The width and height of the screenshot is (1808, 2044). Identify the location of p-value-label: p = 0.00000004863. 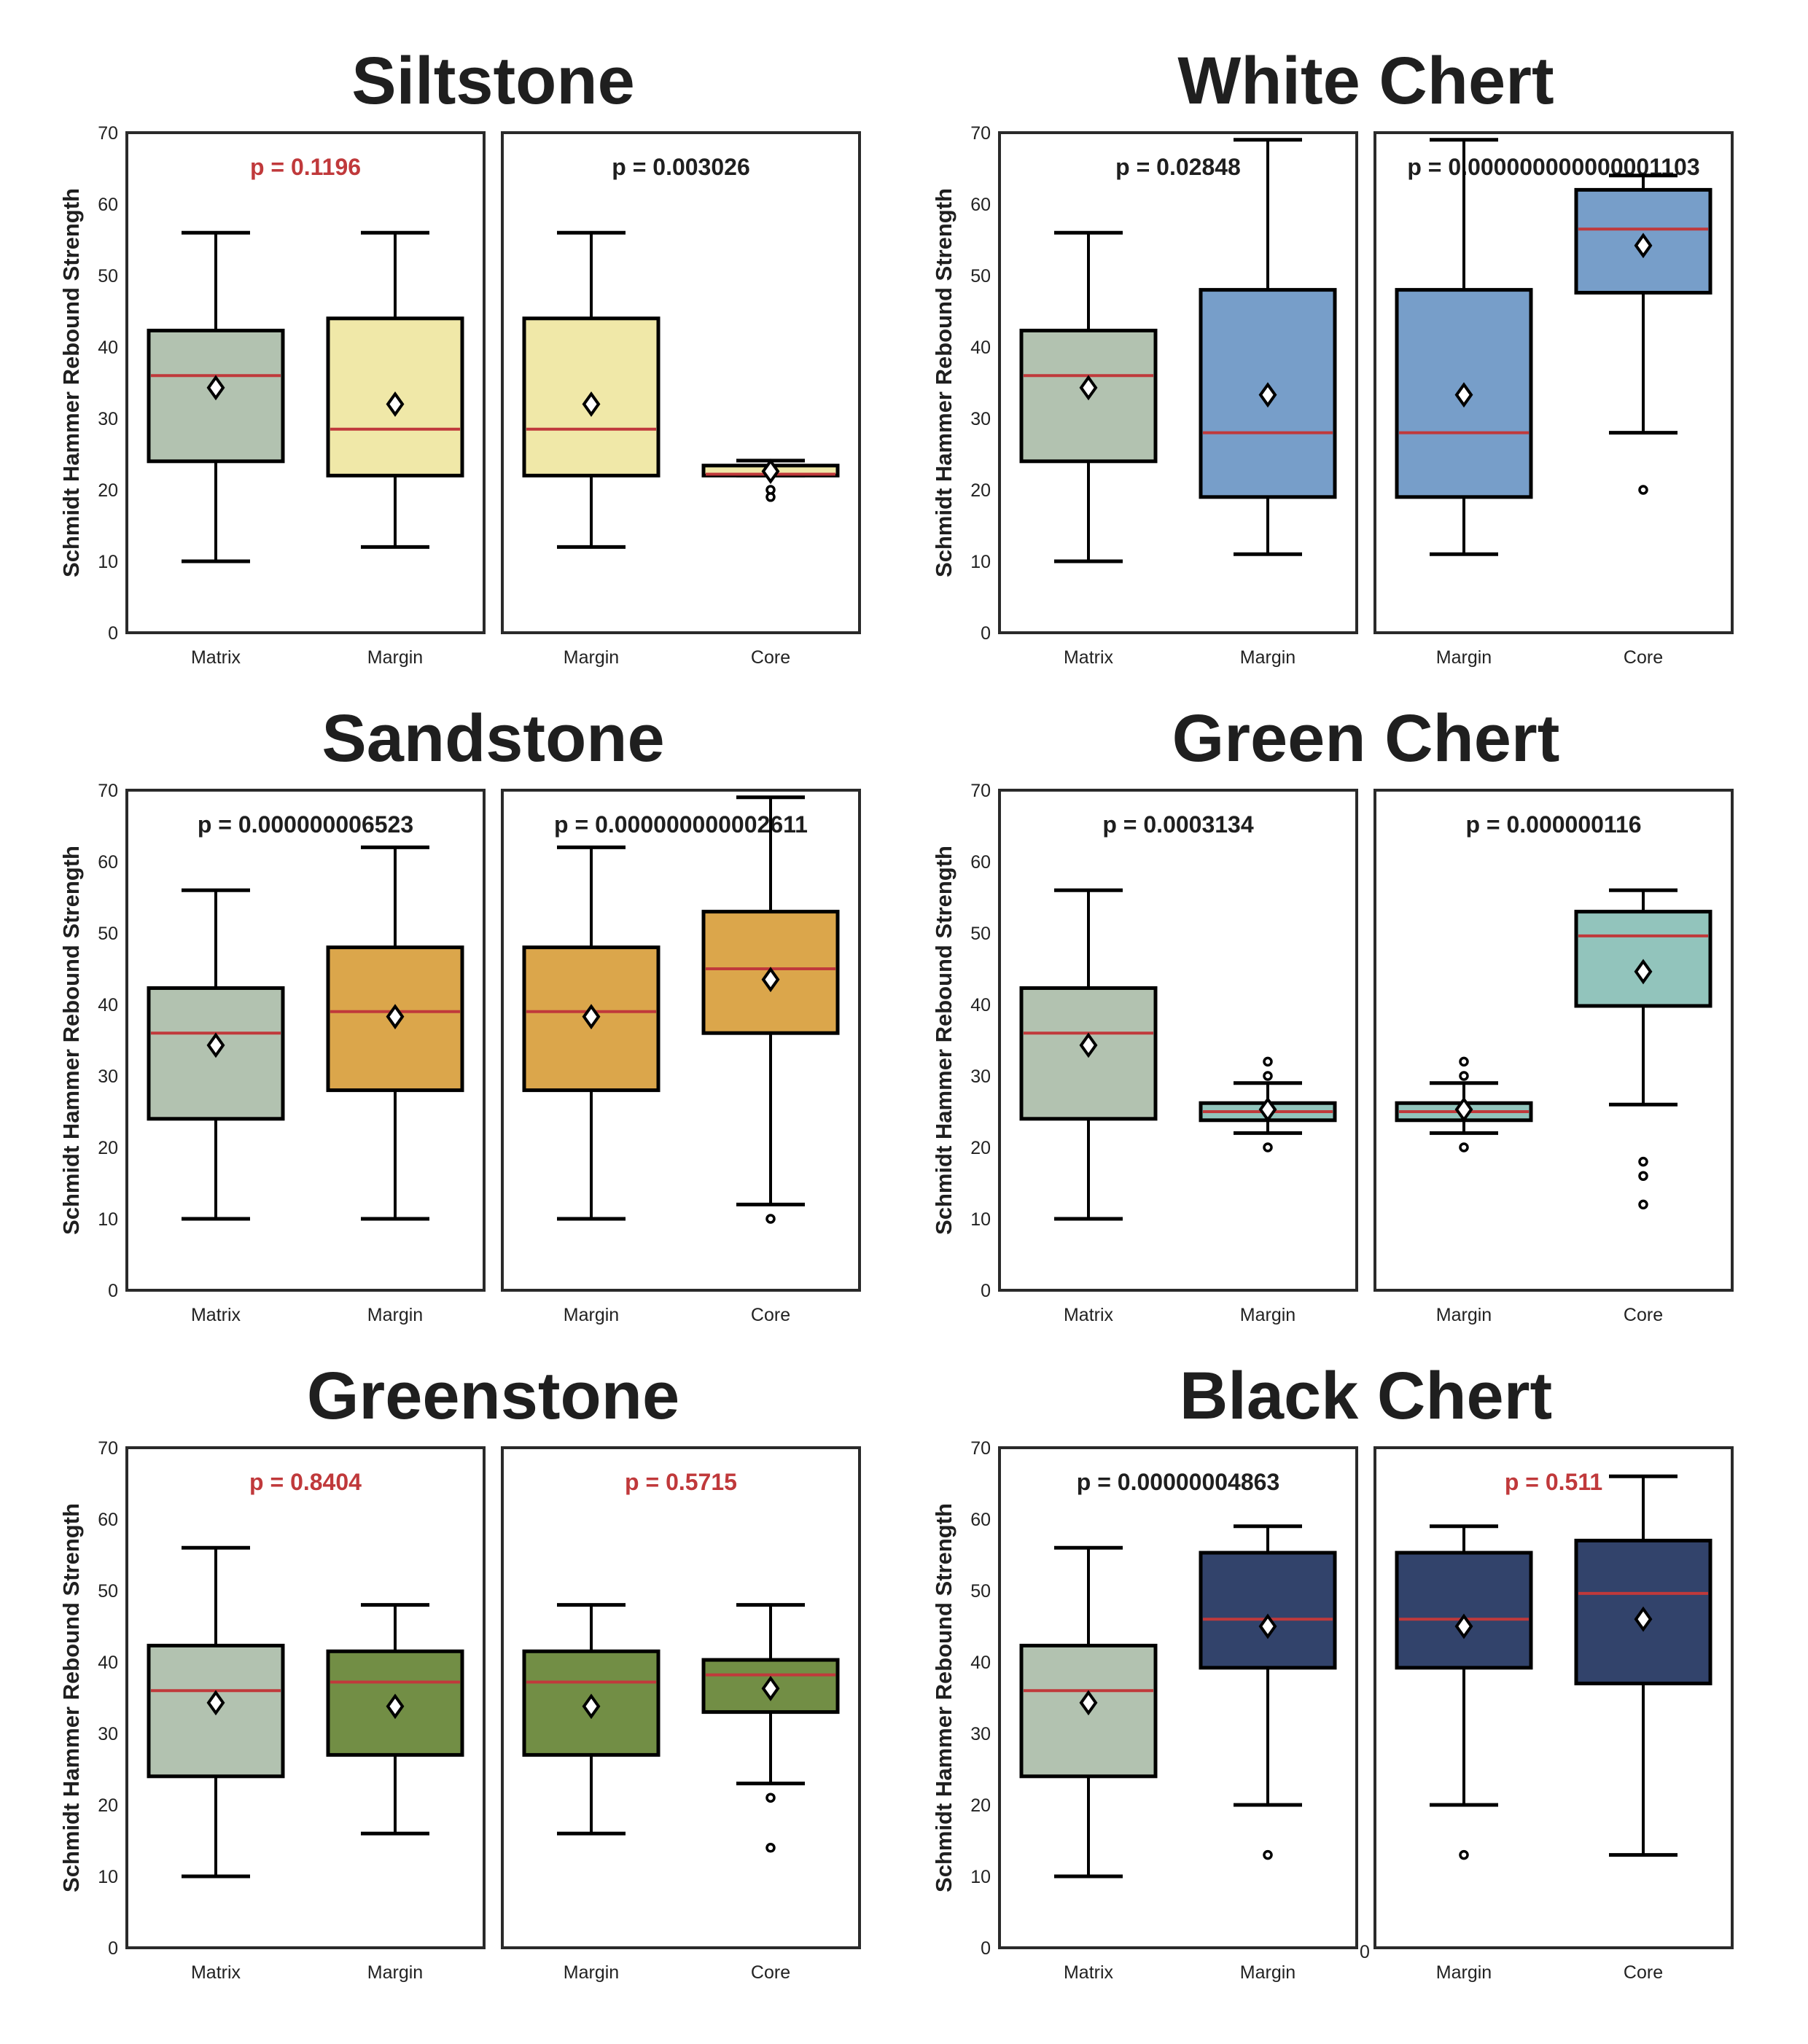
(1178, 1482).